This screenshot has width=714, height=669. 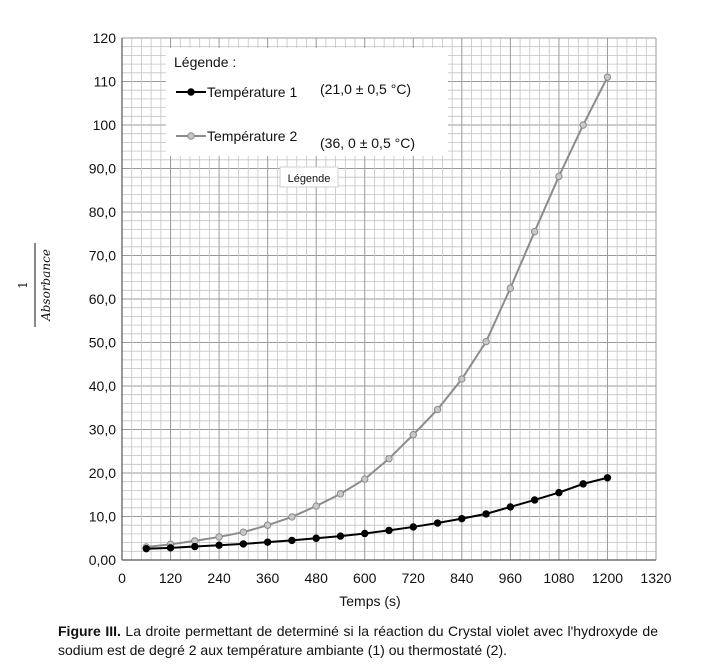 What do you see at coordinates (102, 212) in the screenshot?
I see `y-tick-label: 80,0` at bounding box center [102, 212].